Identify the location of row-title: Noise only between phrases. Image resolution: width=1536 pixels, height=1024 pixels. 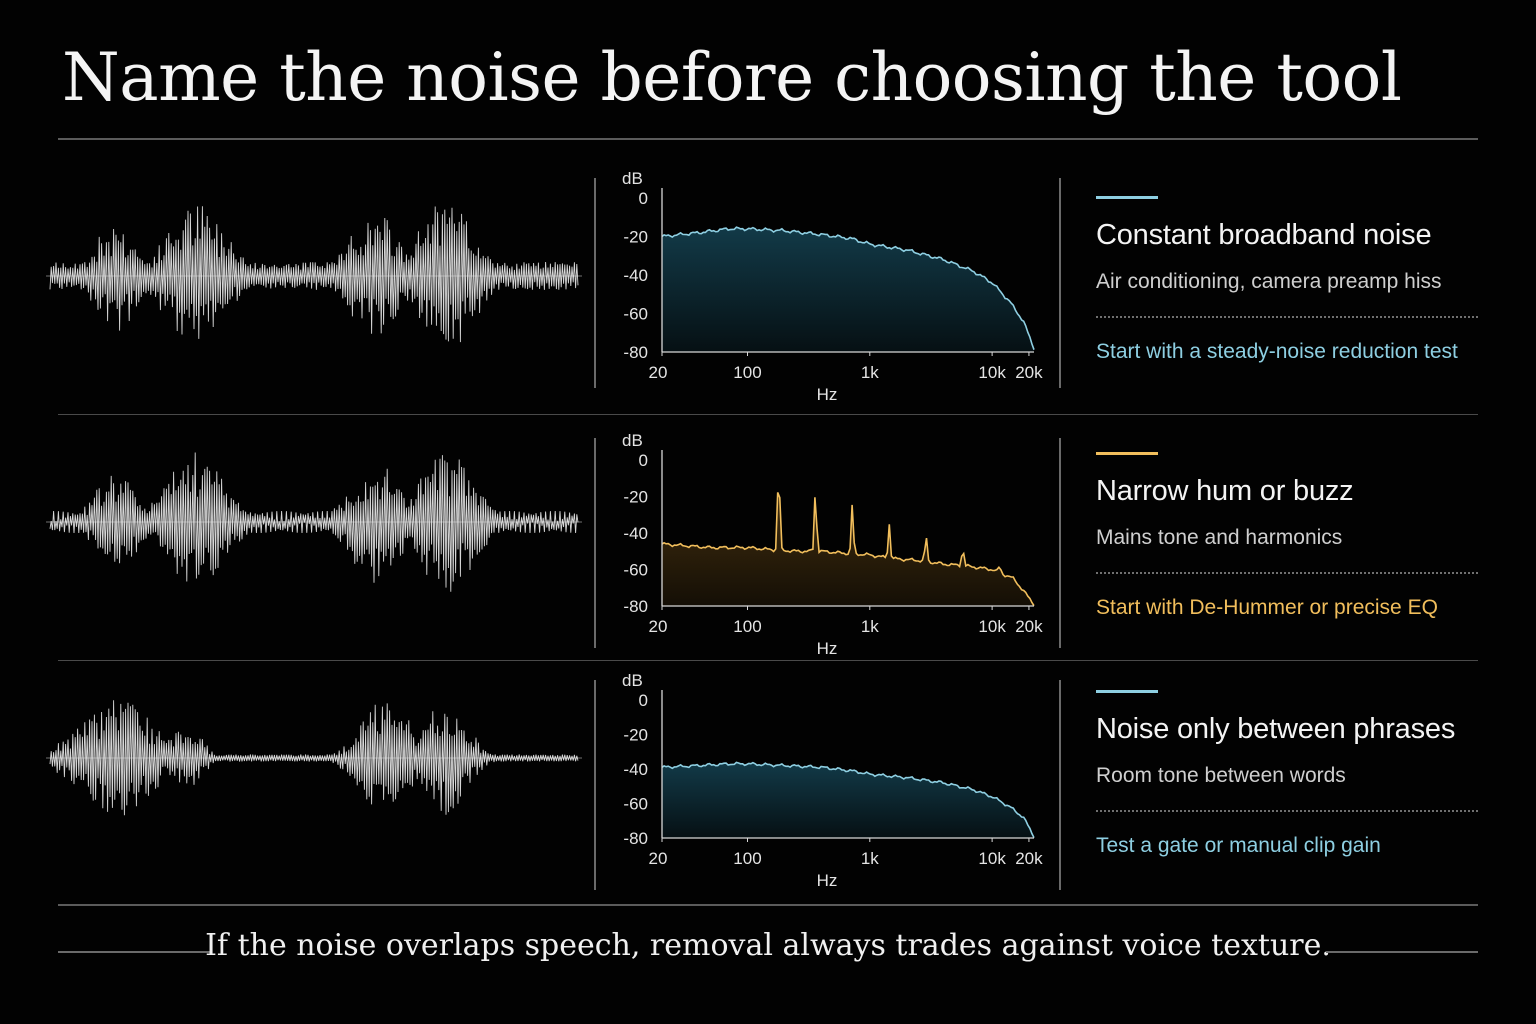
(1276, 729).